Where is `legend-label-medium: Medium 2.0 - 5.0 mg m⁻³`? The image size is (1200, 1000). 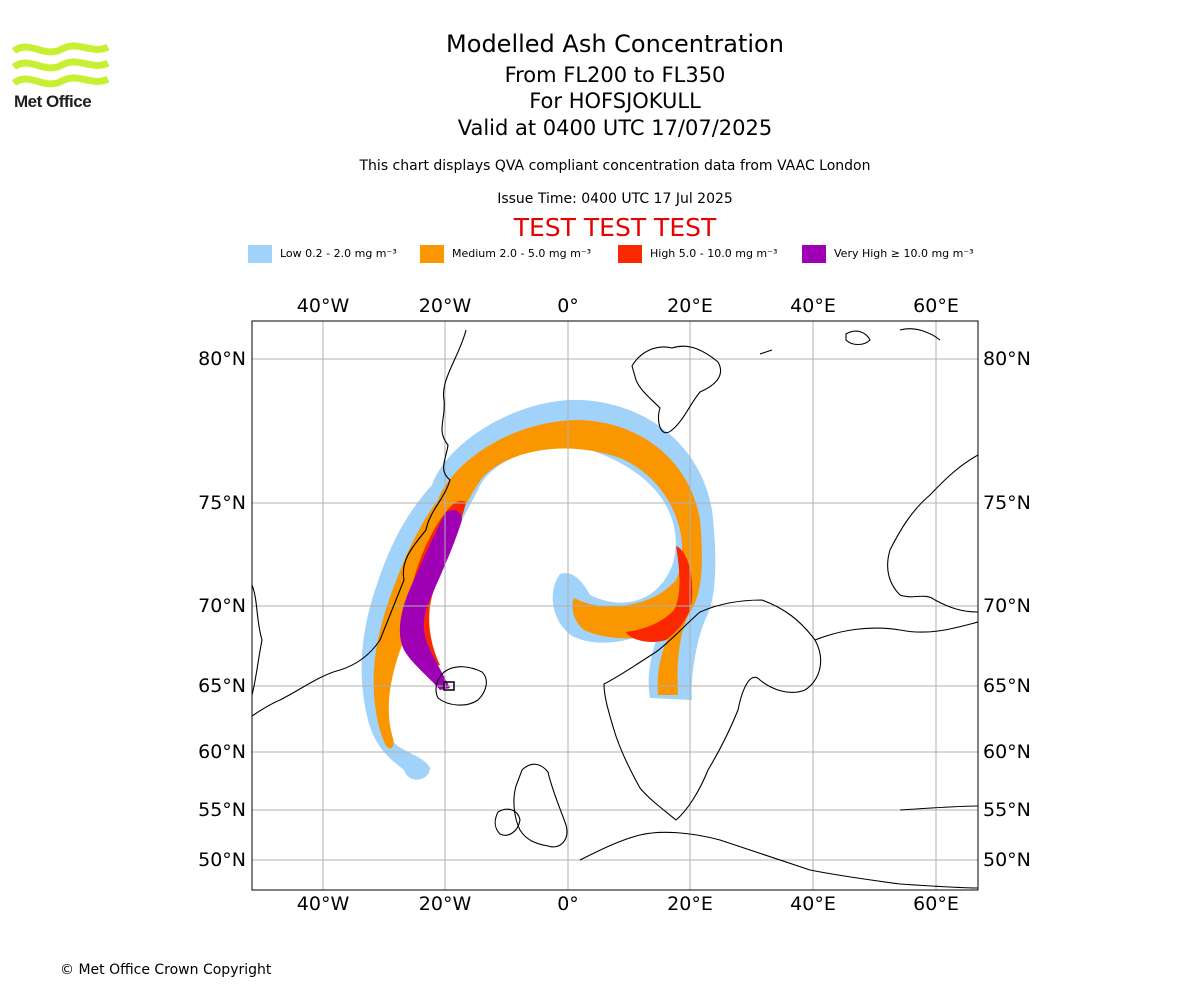
legend-label-medium: Medium 2.0 - 5.0 mg m⁻³ is located at coordinates (522, 253).